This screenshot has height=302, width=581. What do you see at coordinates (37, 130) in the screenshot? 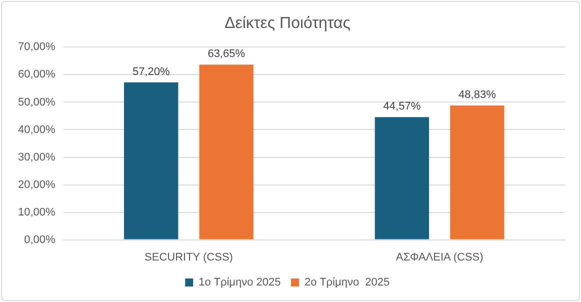
I see `y-tick-label: 40,00%` at bounding box center [37, 130].